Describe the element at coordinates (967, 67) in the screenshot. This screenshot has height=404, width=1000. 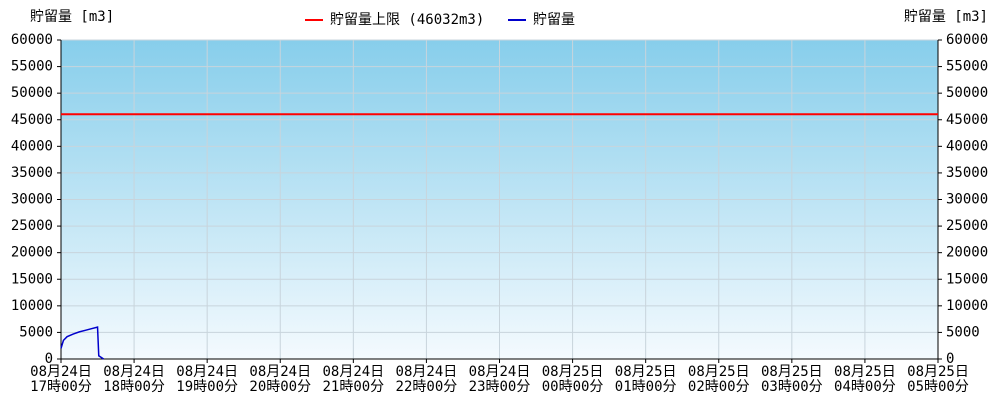
I see `y2-tick-label: 55000` at that location.